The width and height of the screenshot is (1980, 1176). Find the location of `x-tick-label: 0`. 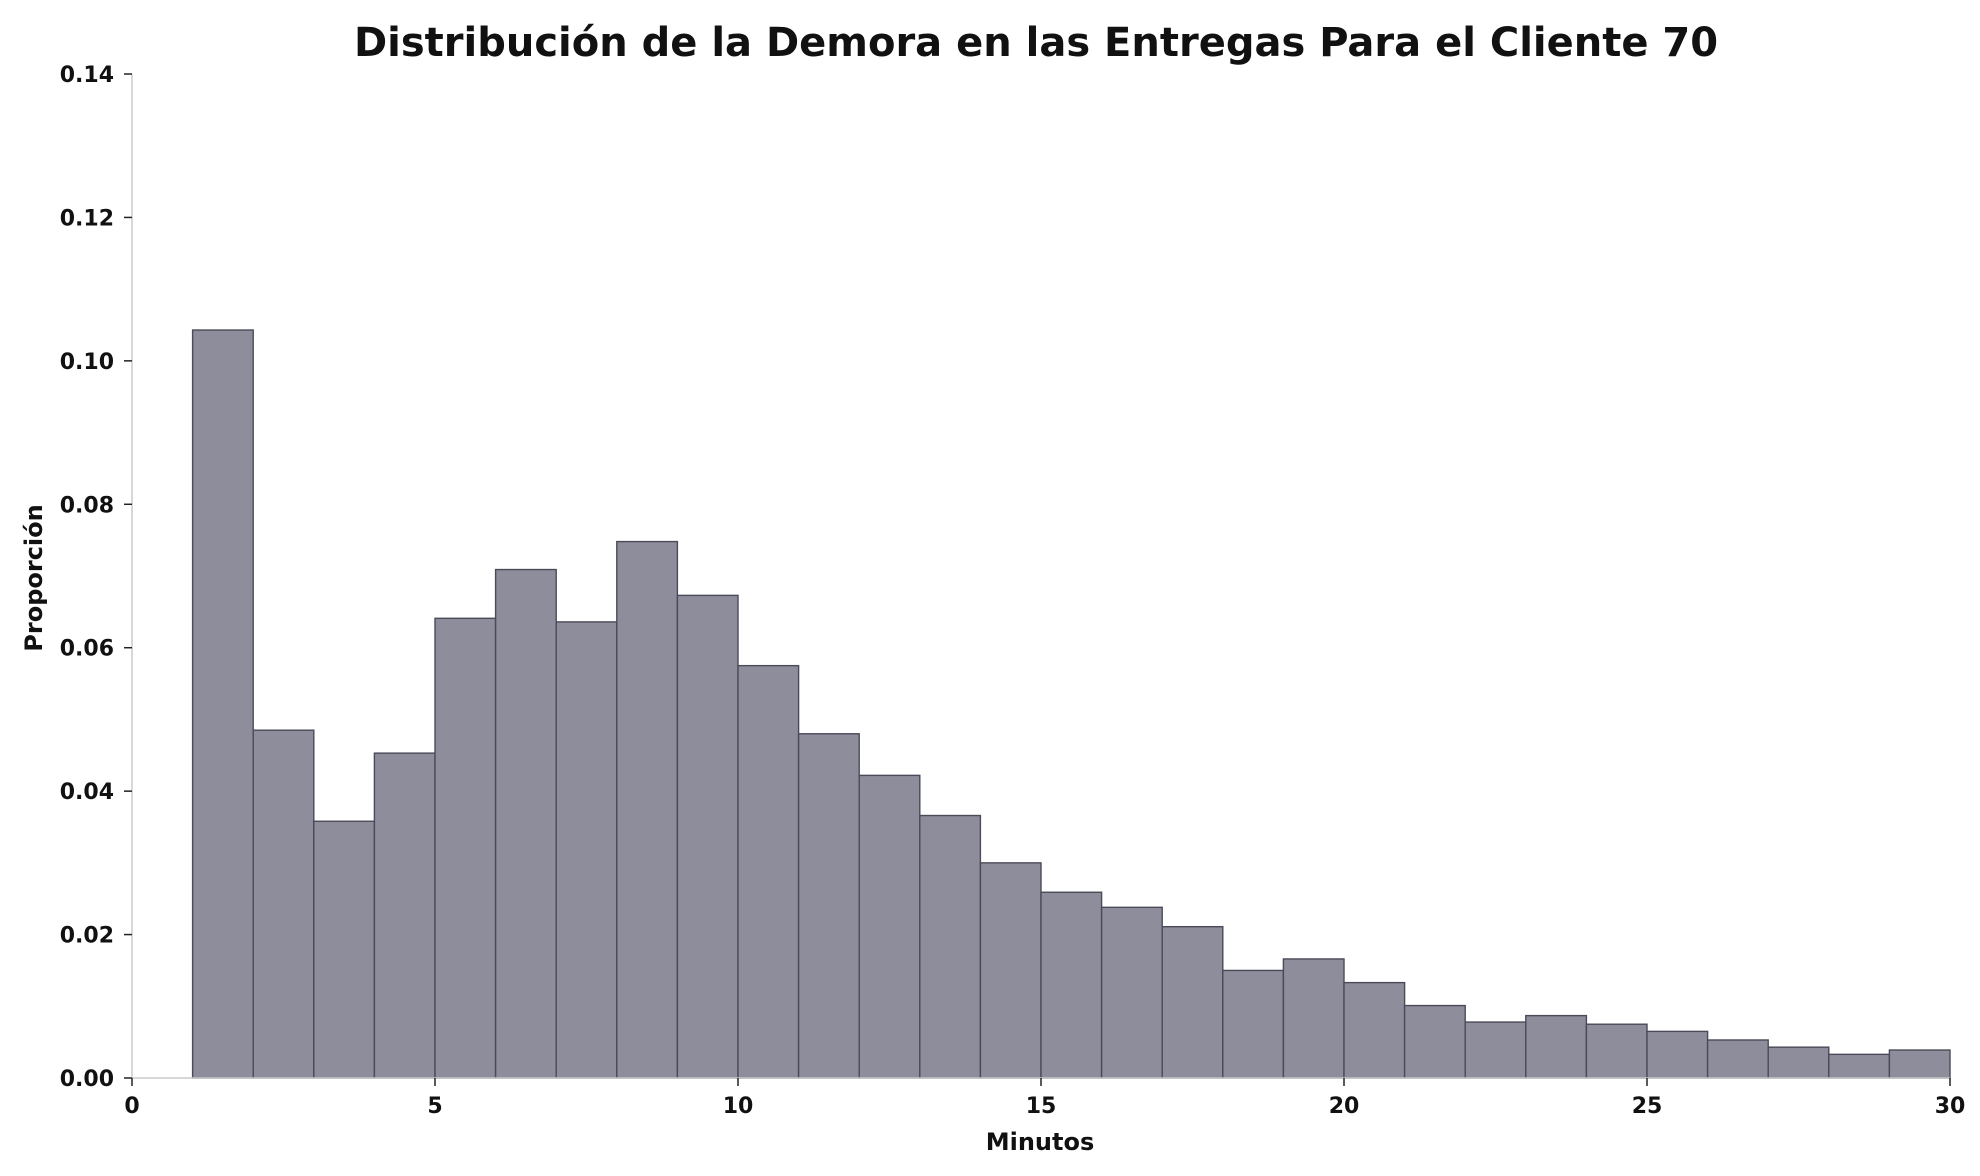

x-tick-label: 0 is located at coordinates (131, 1106).